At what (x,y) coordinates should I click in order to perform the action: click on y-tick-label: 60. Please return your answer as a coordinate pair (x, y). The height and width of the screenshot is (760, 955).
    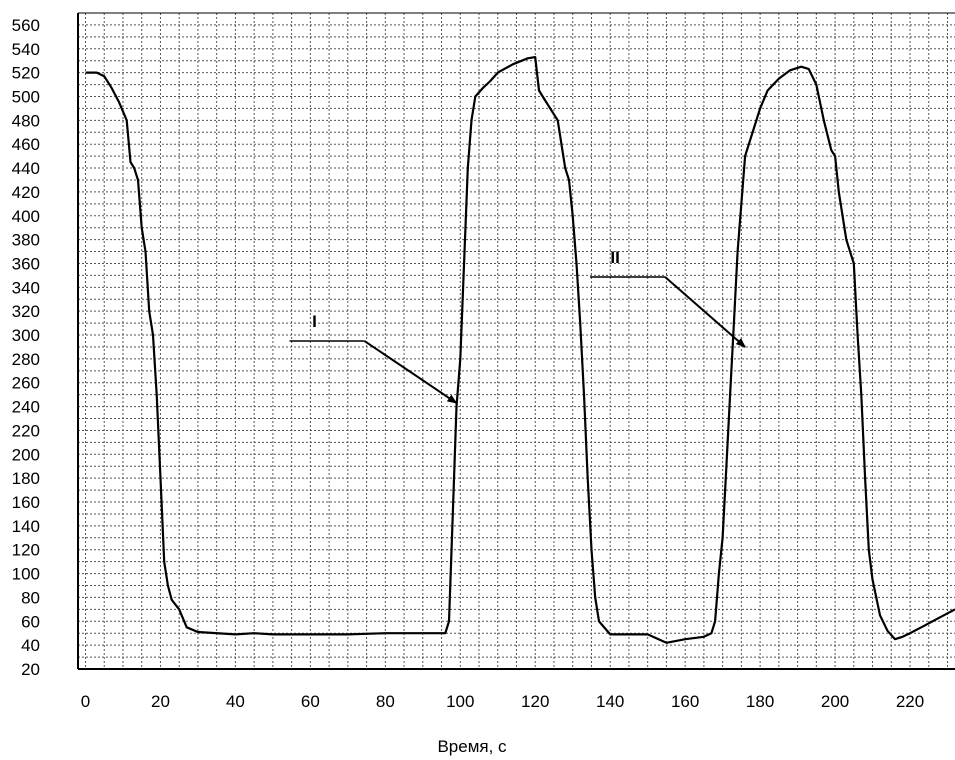
    Looking at the image, I should click on (30, 621).